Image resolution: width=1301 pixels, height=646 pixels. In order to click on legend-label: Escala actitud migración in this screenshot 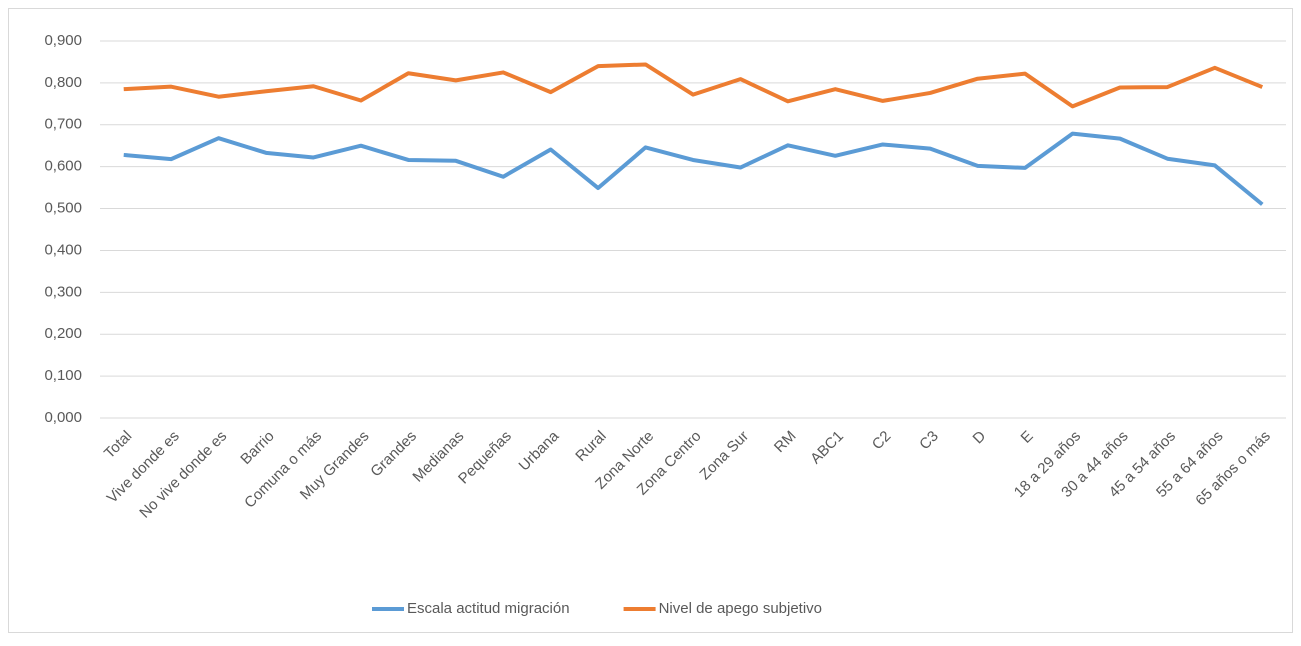, I will do `click(488, 608)`.